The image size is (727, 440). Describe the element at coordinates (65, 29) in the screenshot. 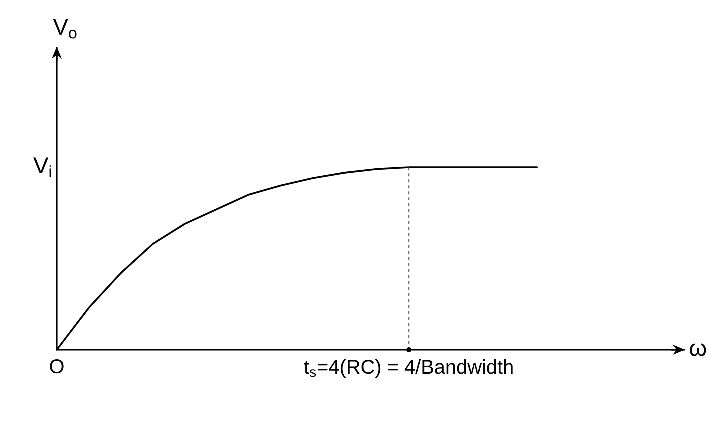

I see `text: V$_{o}$` at that location.